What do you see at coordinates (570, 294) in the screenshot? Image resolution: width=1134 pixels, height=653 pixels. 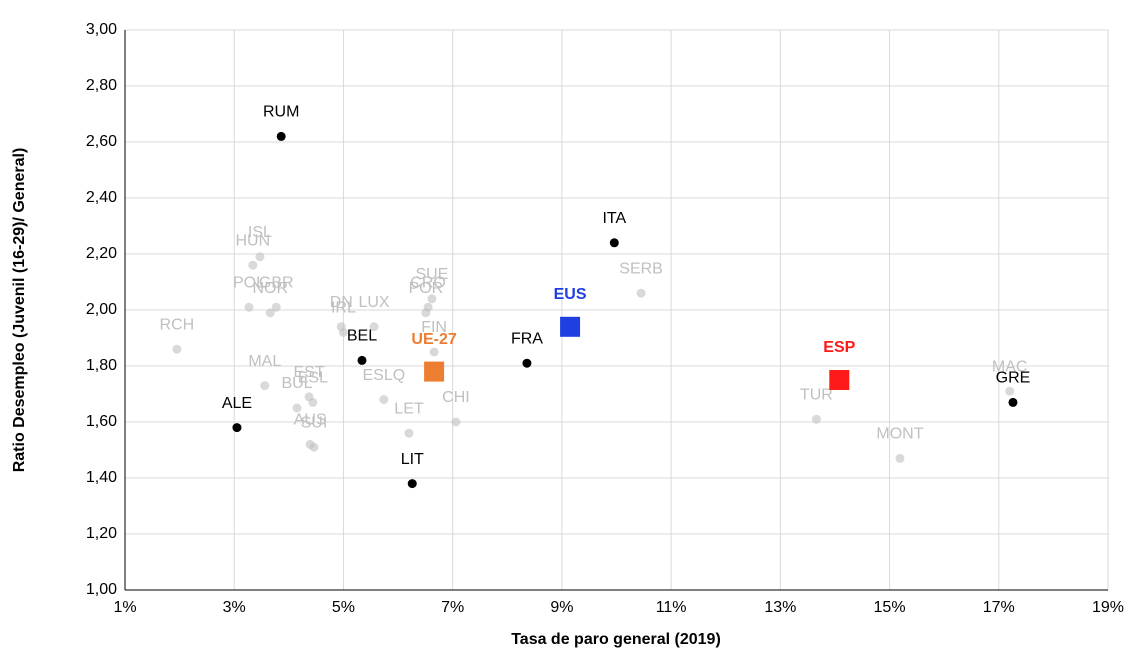 I see `point-label: EUS` at bounding box center [570, 294].